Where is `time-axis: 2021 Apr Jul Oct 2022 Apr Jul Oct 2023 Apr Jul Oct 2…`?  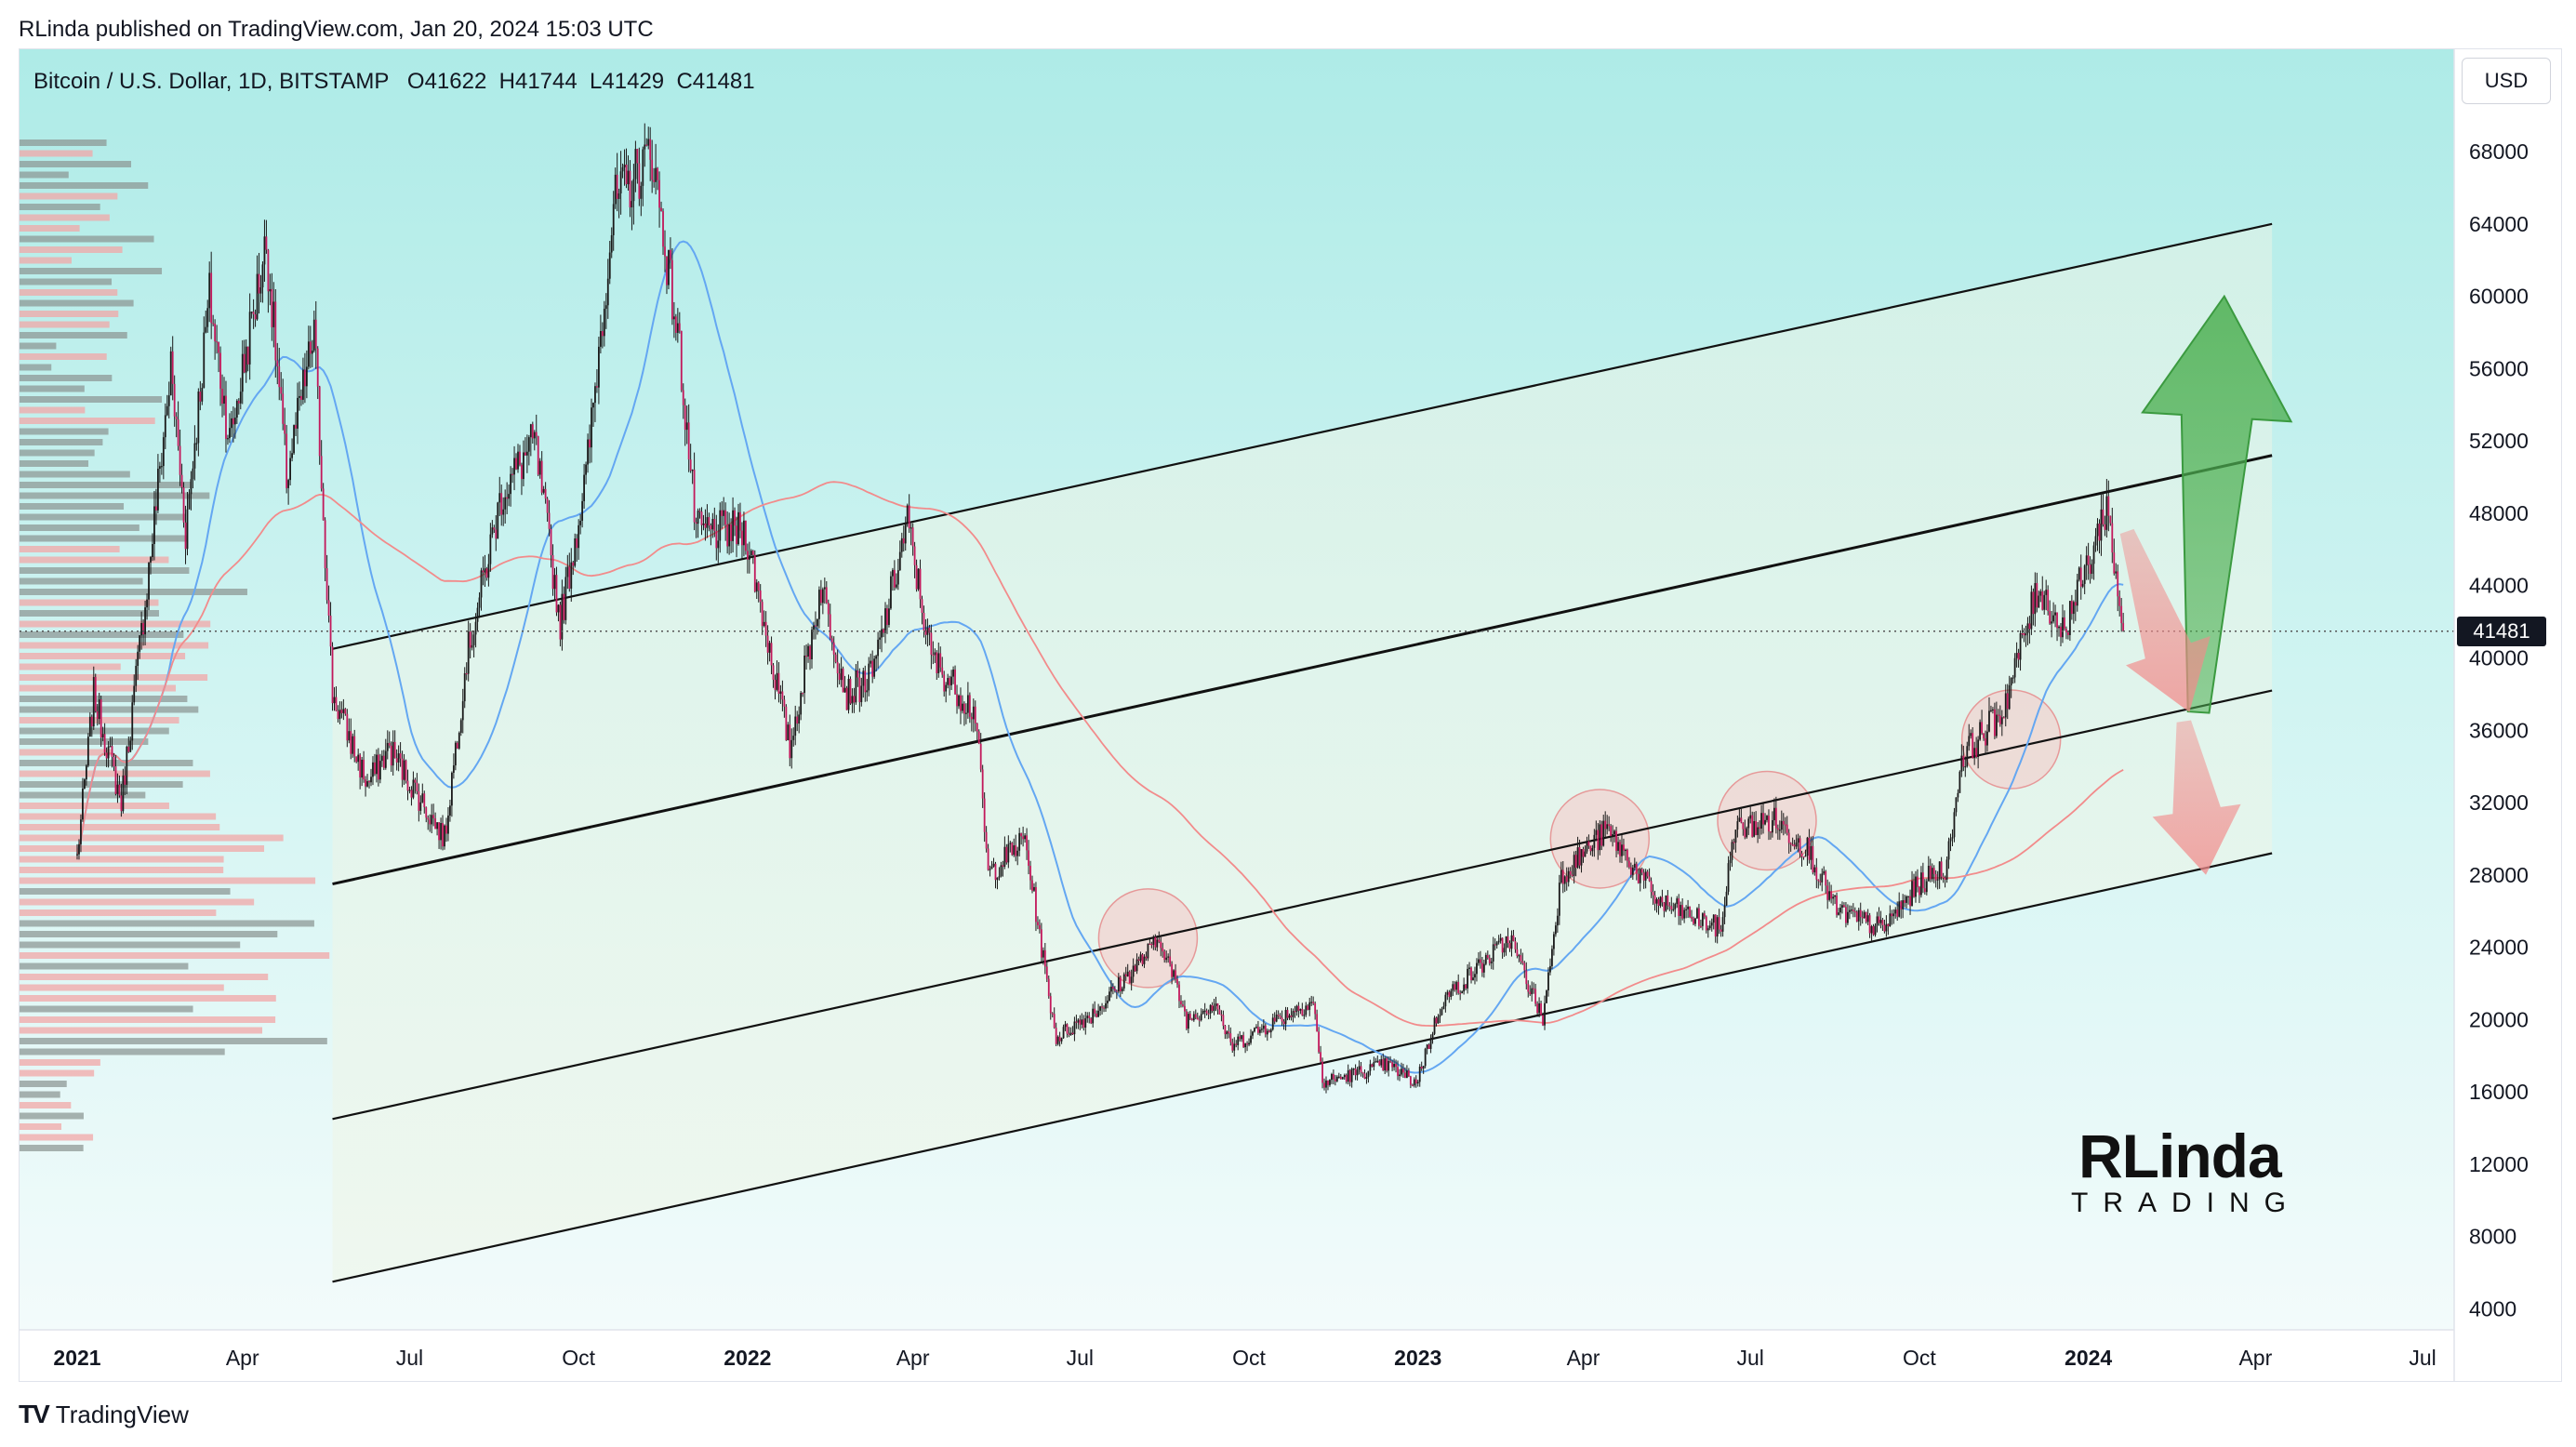 time-axis: 2021 Apr Jul Oct 2022 Apr Jul Oct 2023 Apr Jul Oct 2… is located at coordinates (1244, 1358).